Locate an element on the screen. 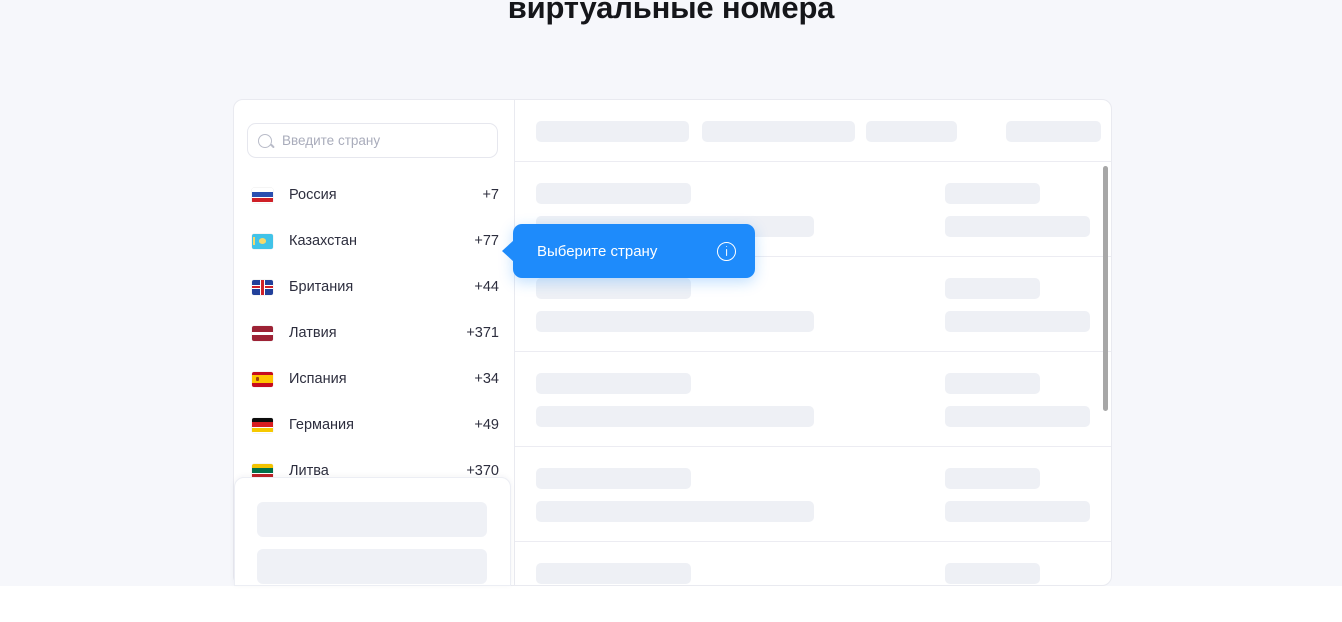 The width and height of the screenshot is (1342, 622). country-code: +77 is located at coordinates (486, 241).